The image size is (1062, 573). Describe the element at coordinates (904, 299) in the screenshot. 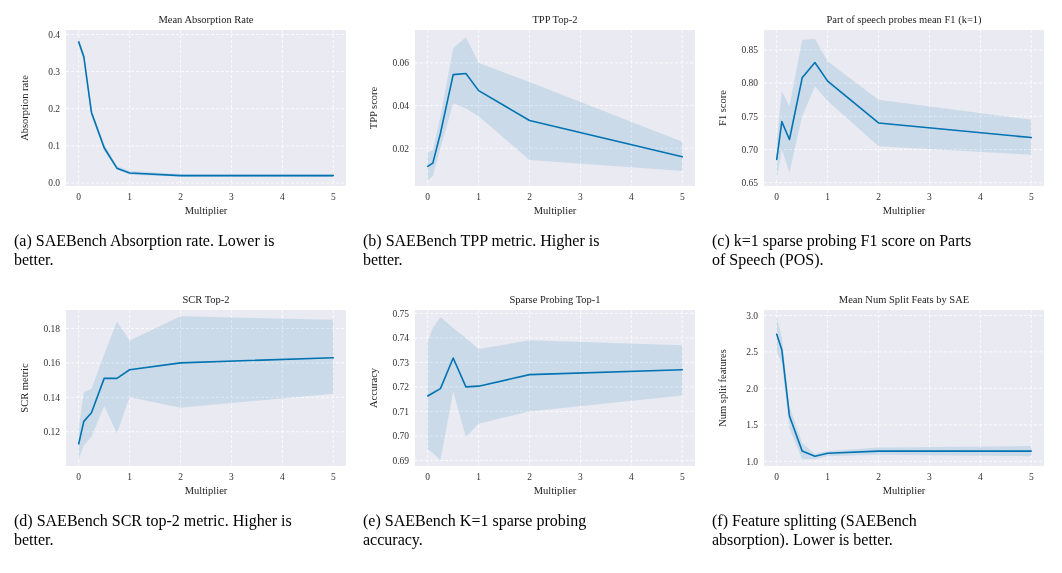

I see `chart-title: Mean Num Split Feats by SAE` at that location.